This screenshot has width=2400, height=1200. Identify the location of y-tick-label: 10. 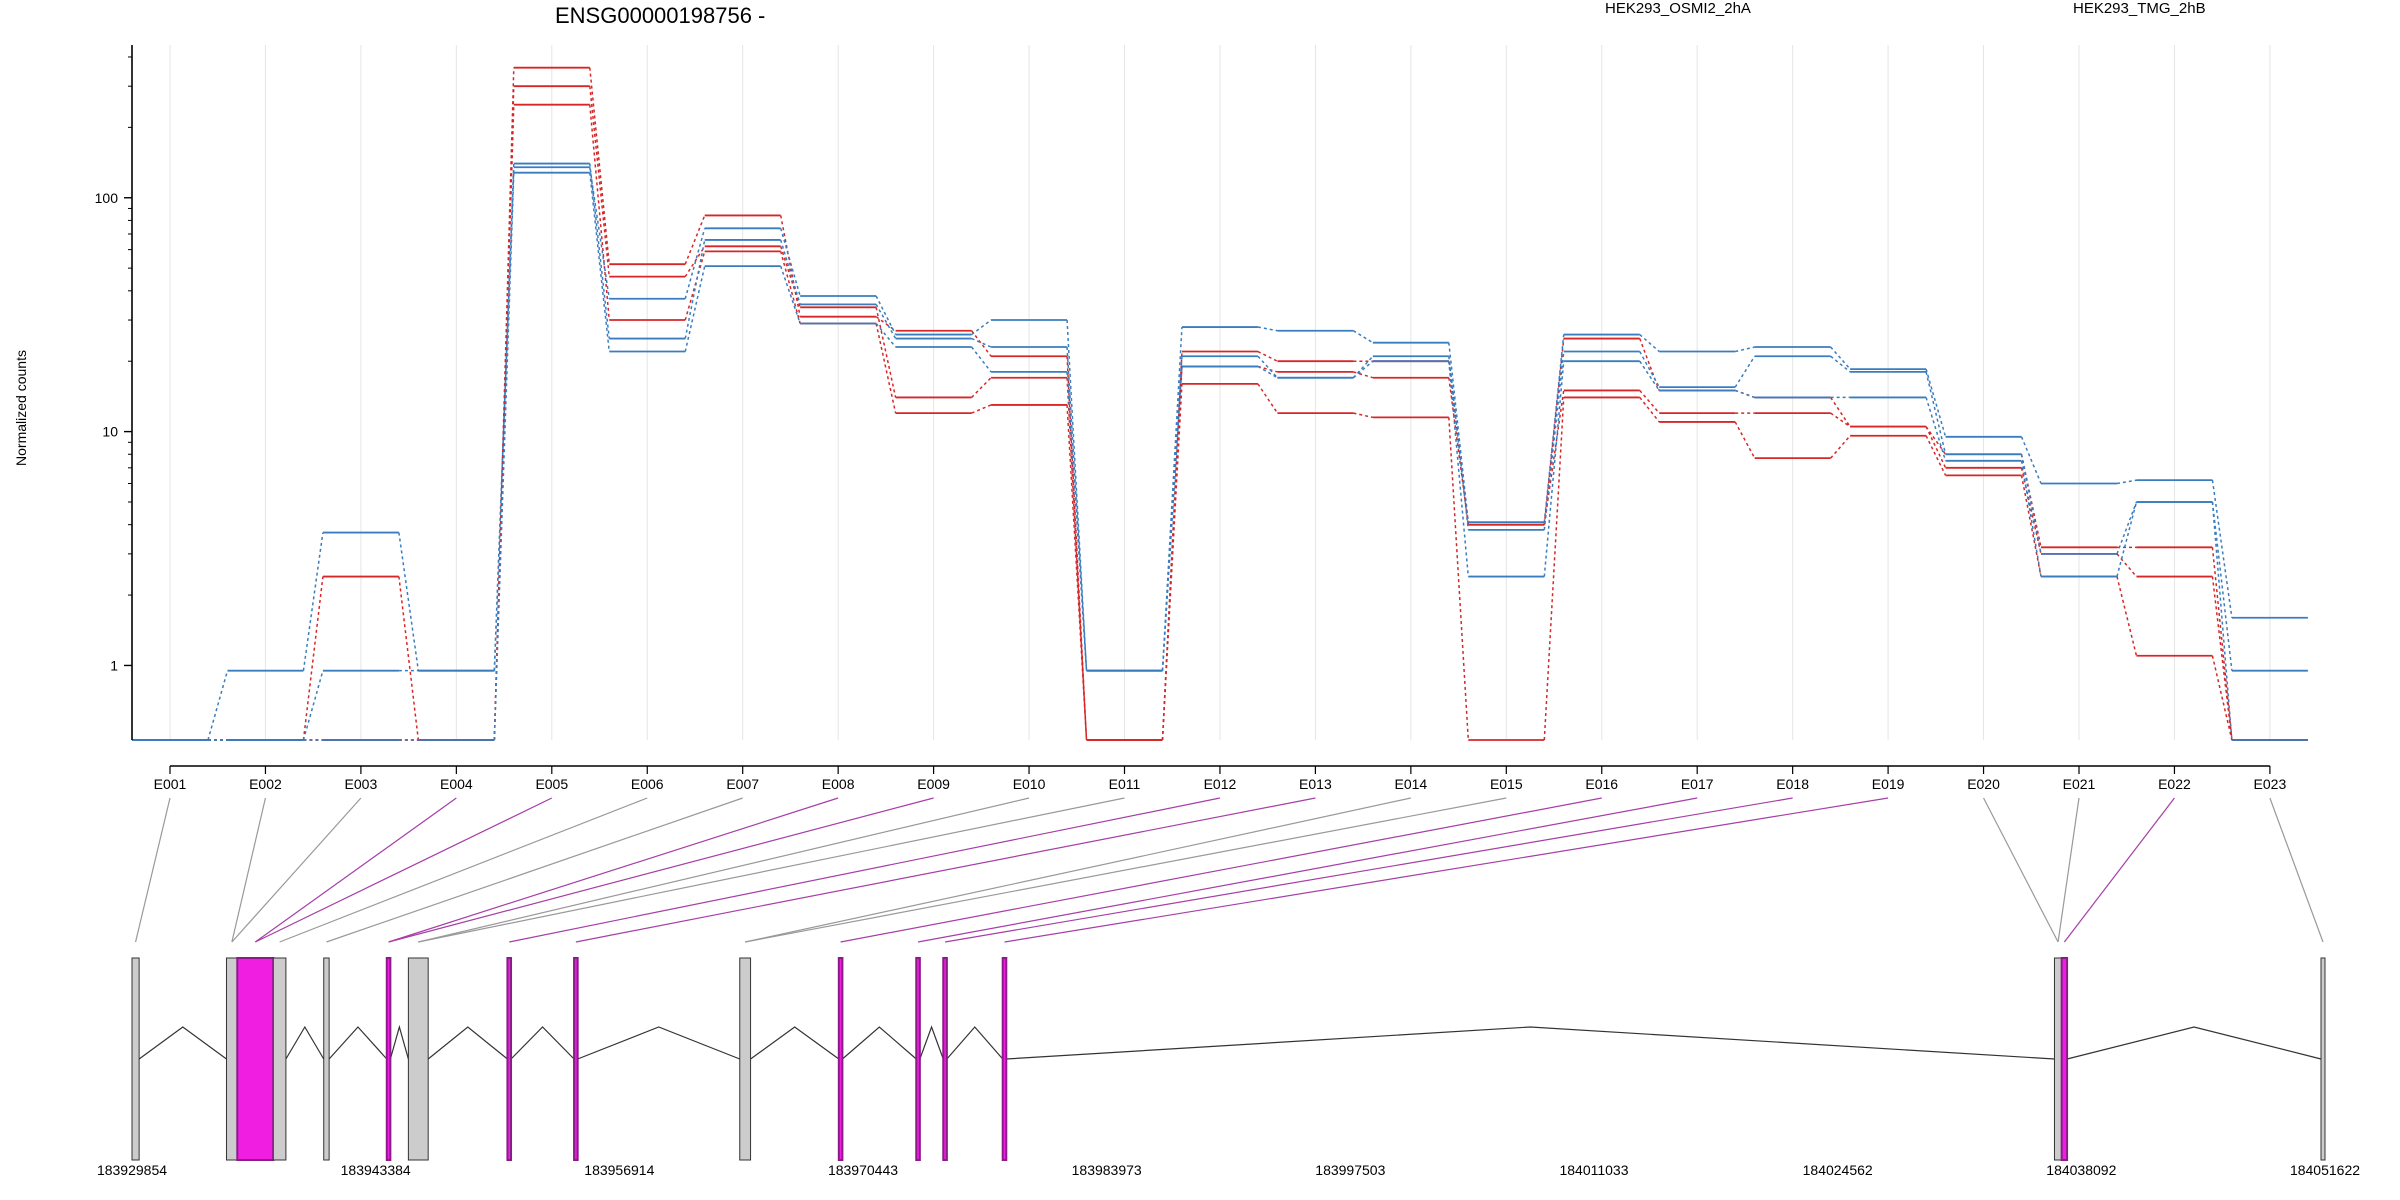
(110, 432).